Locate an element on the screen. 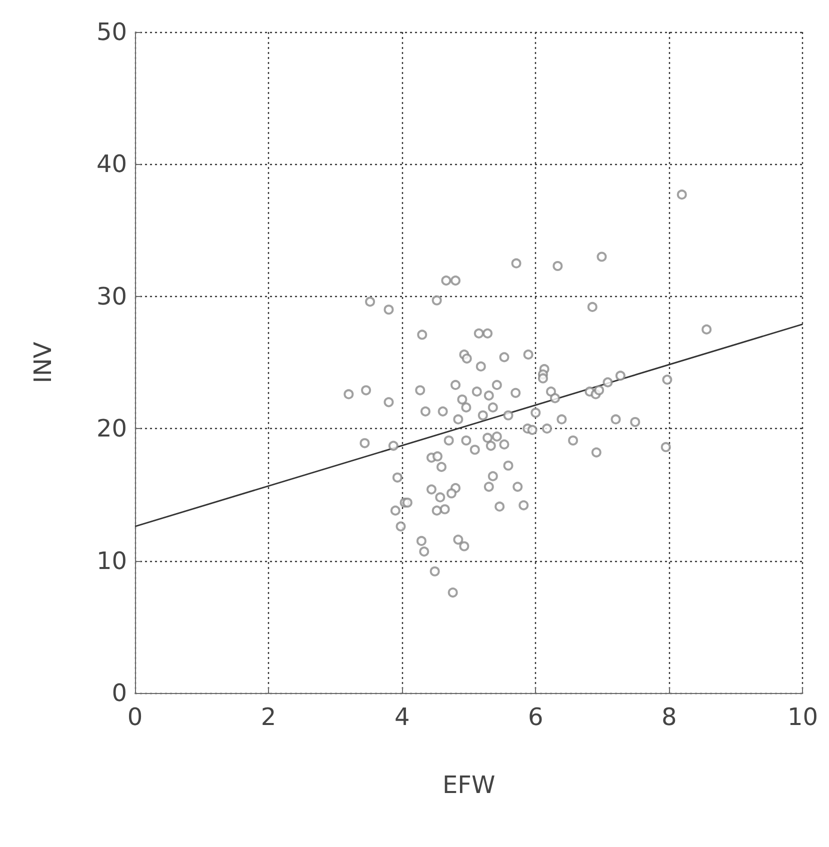 This screenshot has height=847, width=829. x-tick-label: 6 is located at coordinates (536, 717).